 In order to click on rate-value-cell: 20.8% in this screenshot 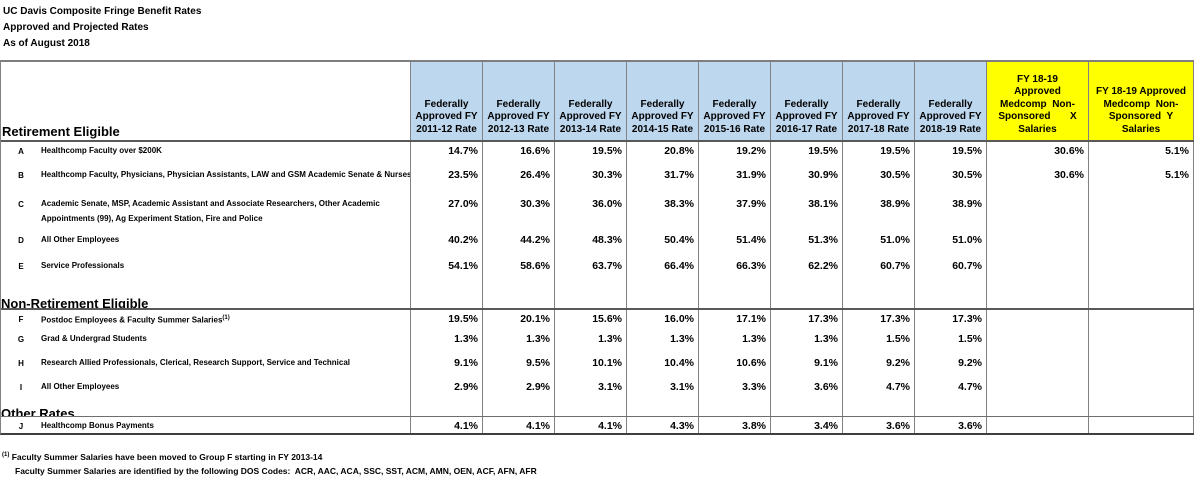, I will do `click(663, 154)`.